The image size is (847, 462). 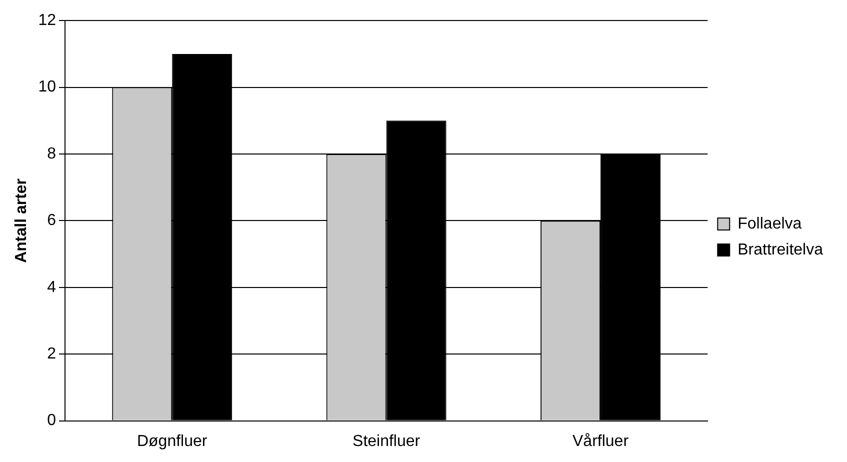 I want to click on y-axis-title: Antall arter, so click(x=21, y=220).